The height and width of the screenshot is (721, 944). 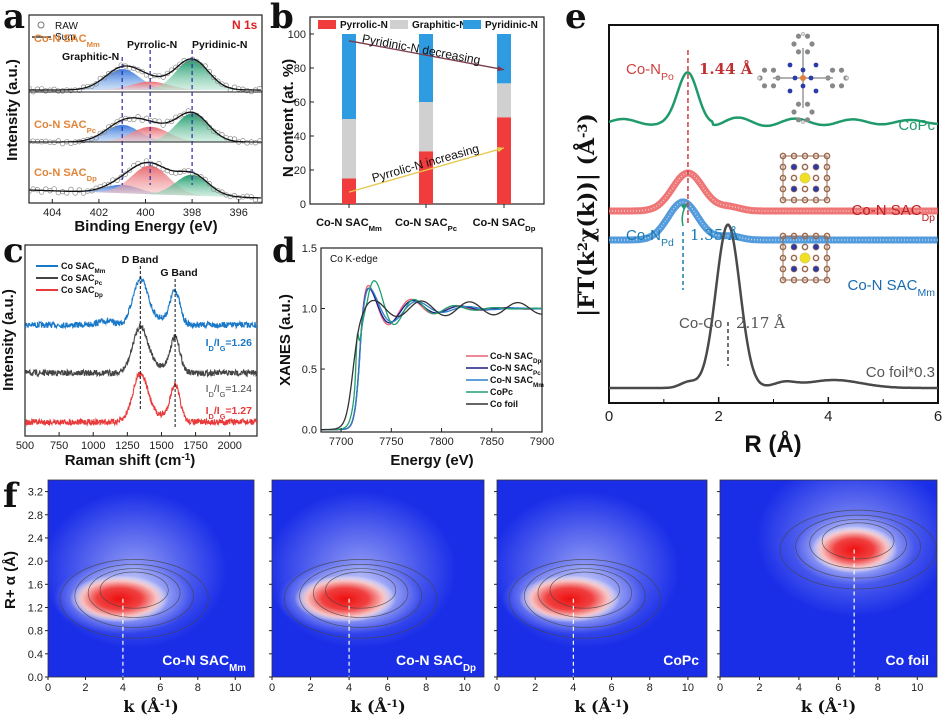 I want to click on y-axis-label: Intensity (a.u.), so click(x=12, y=110).